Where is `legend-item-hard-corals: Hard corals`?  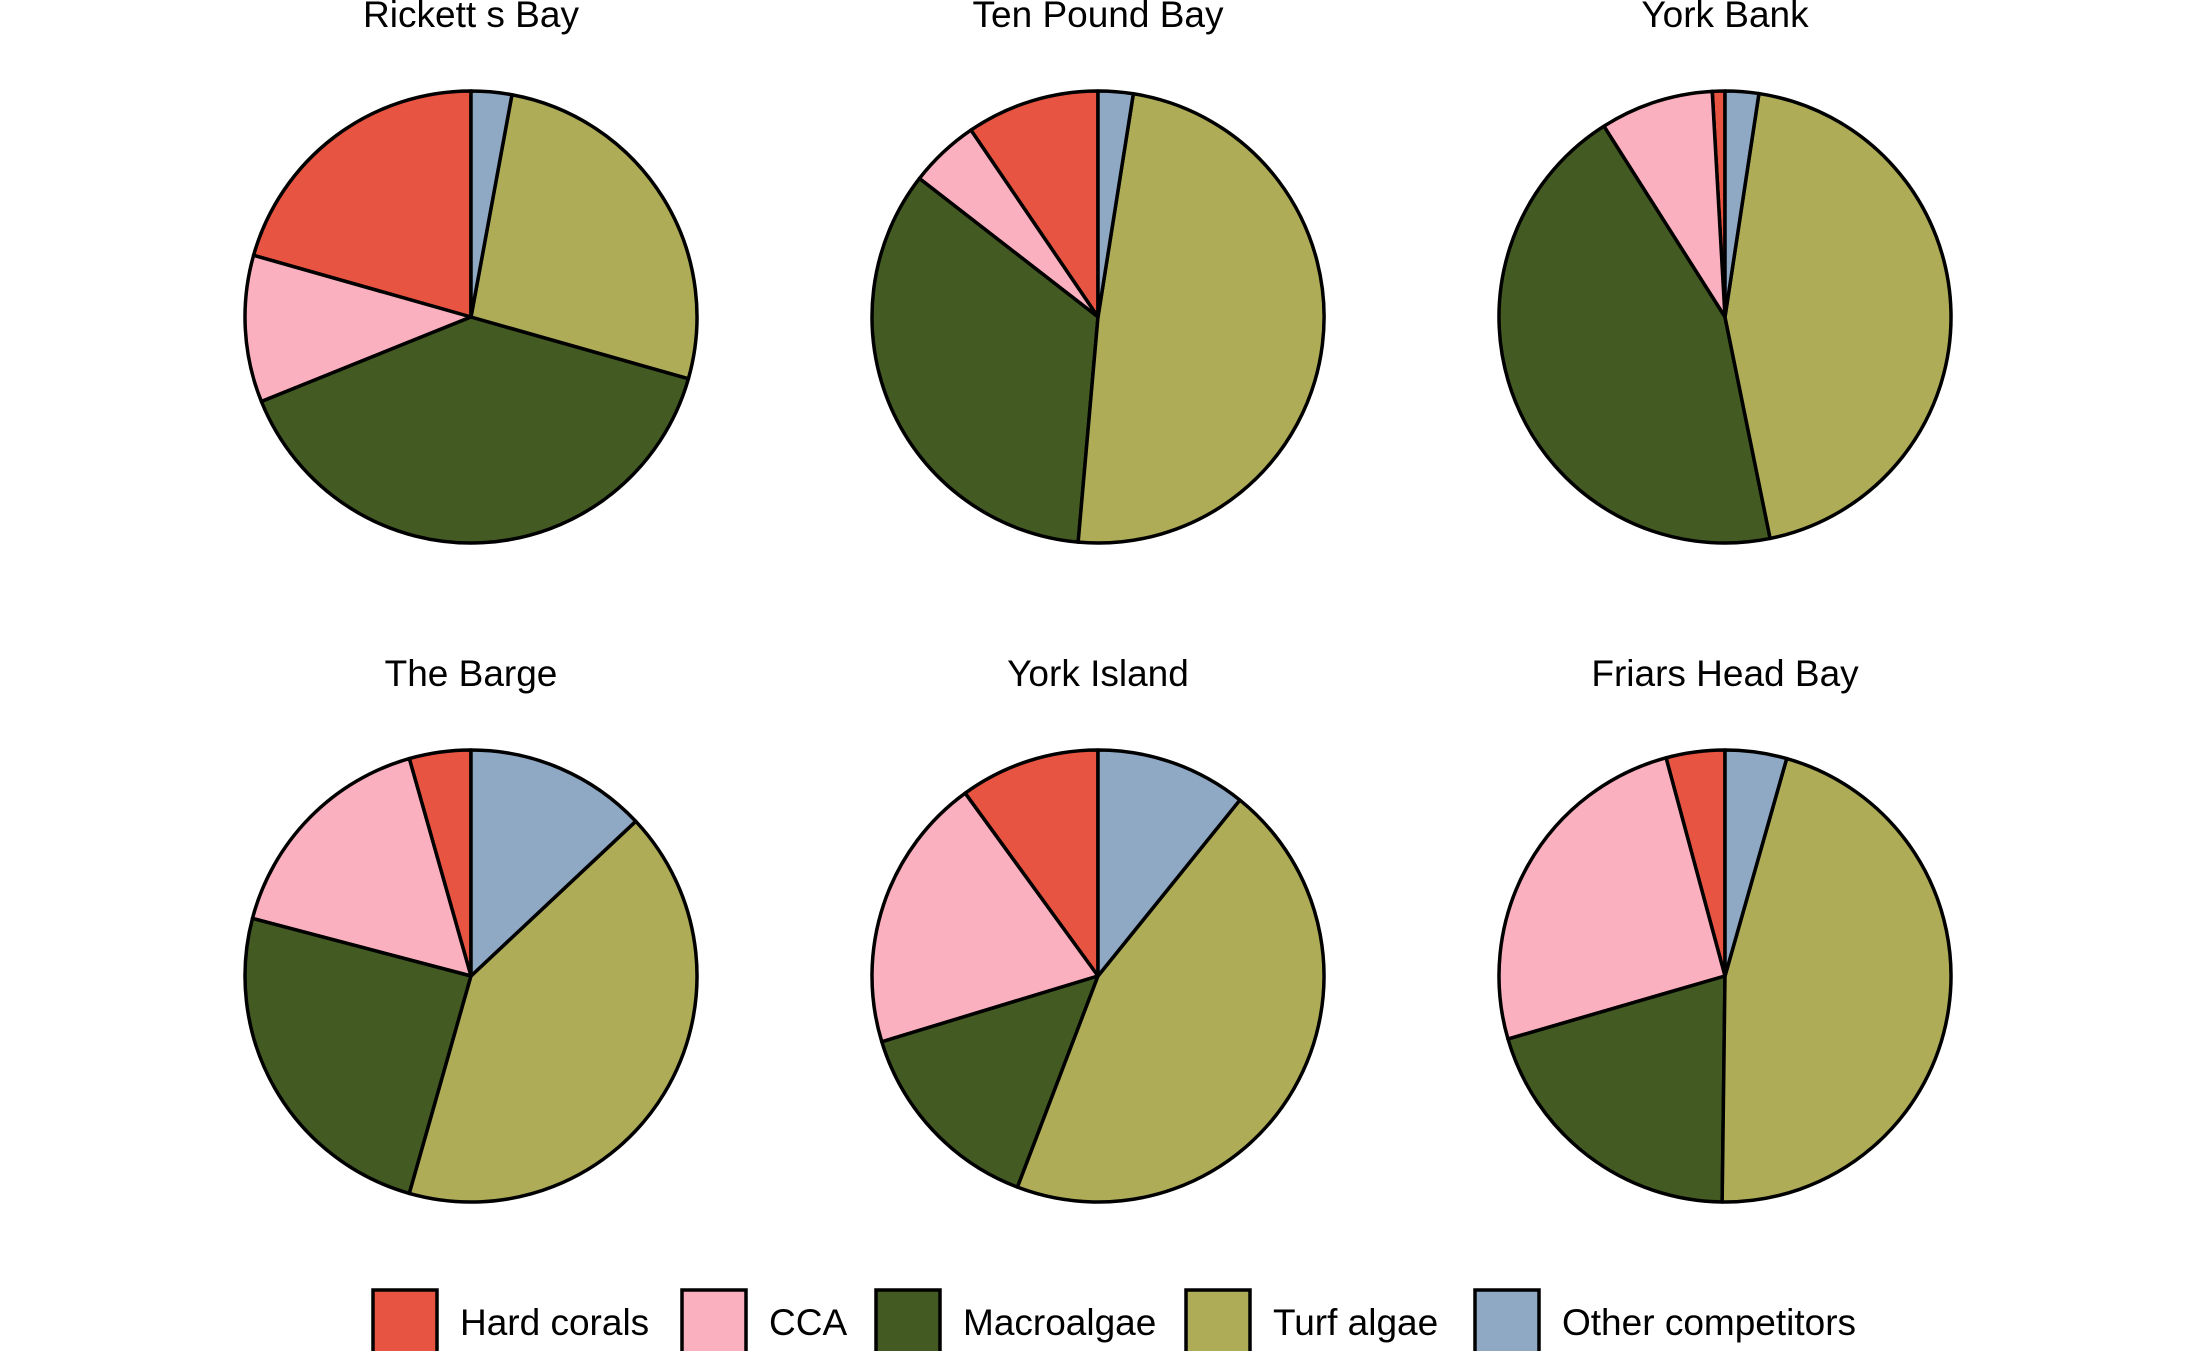 legend-item-hard-corals: Hard corals is located at coordinates (510, 1319).